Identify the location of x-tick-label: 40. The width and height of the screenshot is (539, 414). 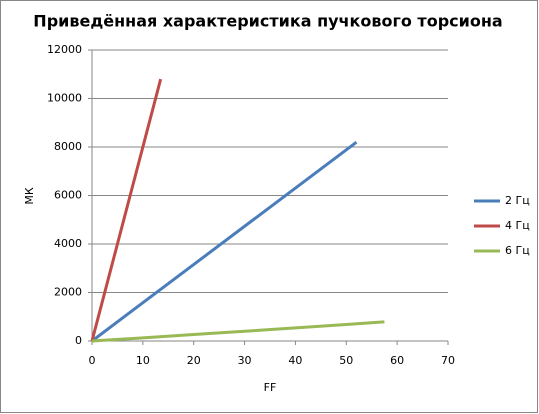
(295, 360).